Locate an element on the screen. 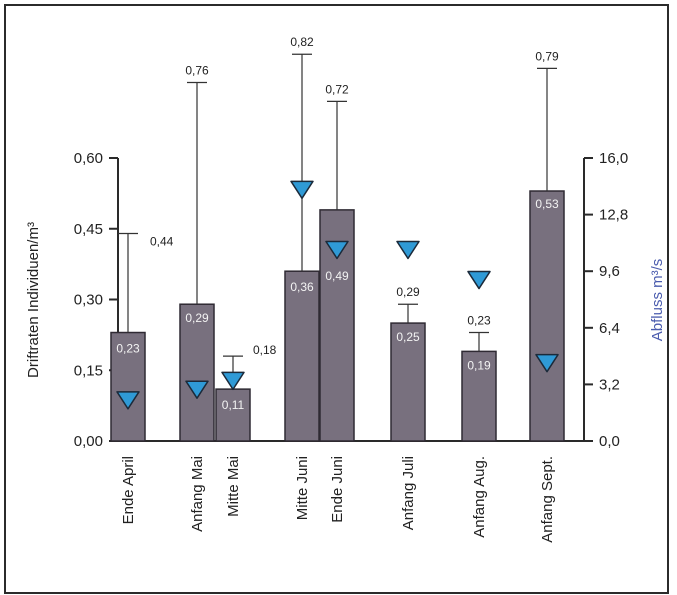  y-tick-label-left: 0,45 is located at coordinates (88, 229).